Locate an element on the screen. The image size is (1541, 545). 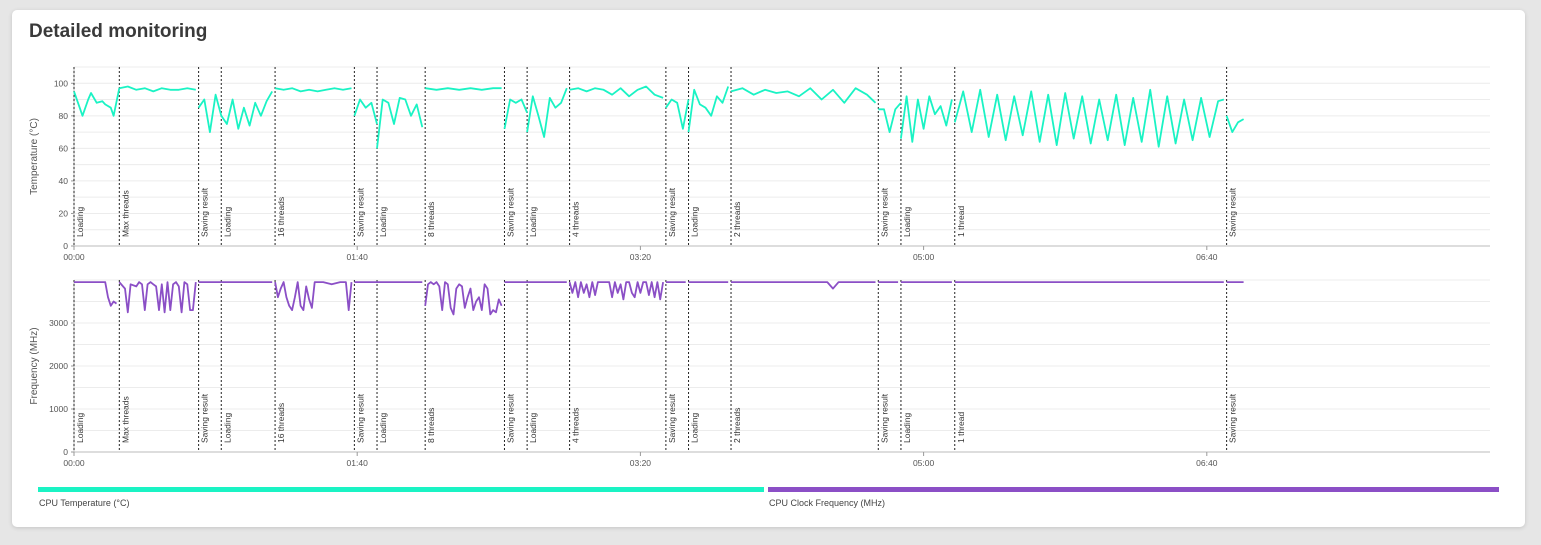
frequency-ytick-label: 1000 is located at coordinates (58, 409).